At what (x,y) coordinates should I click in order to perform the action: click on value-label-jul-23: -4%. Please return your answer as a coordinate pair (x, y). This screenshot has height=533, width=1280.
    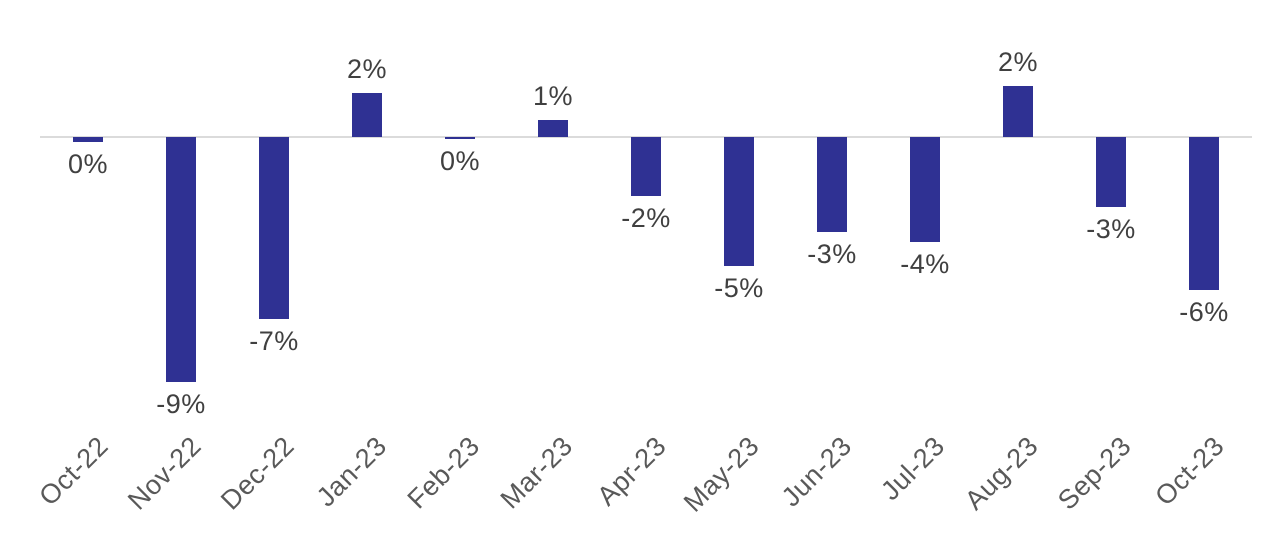
    Looking at the image, I should click on (925, 263).